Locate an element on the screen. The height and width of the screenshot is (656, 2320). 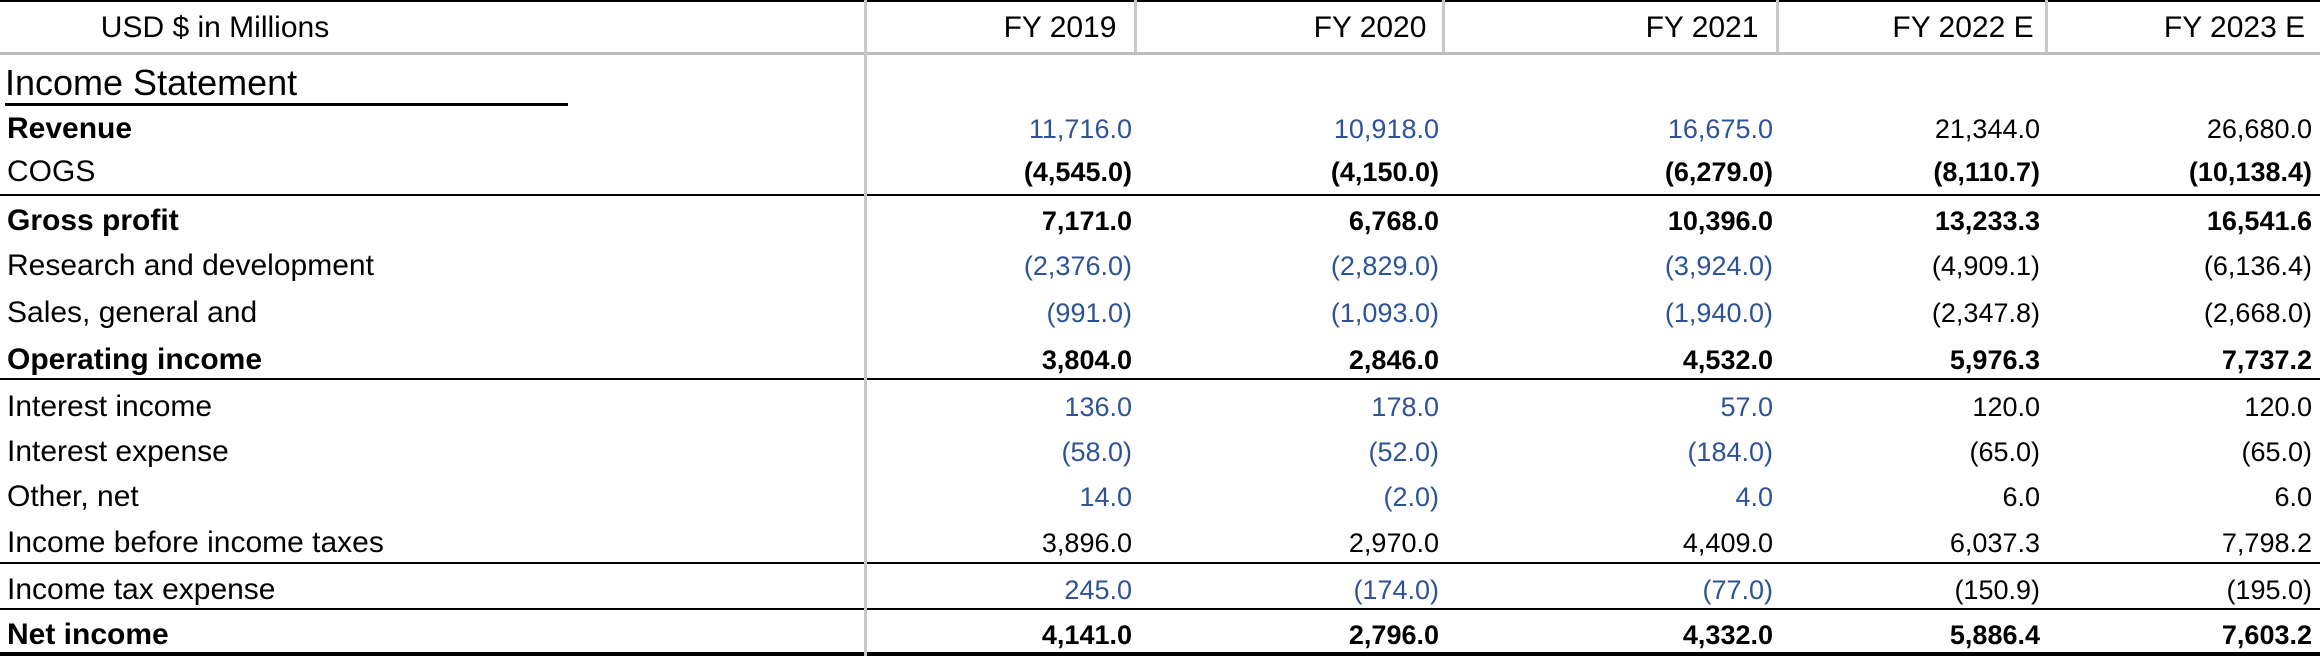
value-cell-income-tax-expense-fy2022e: (150.9) is located at coordinates (1997, 590).